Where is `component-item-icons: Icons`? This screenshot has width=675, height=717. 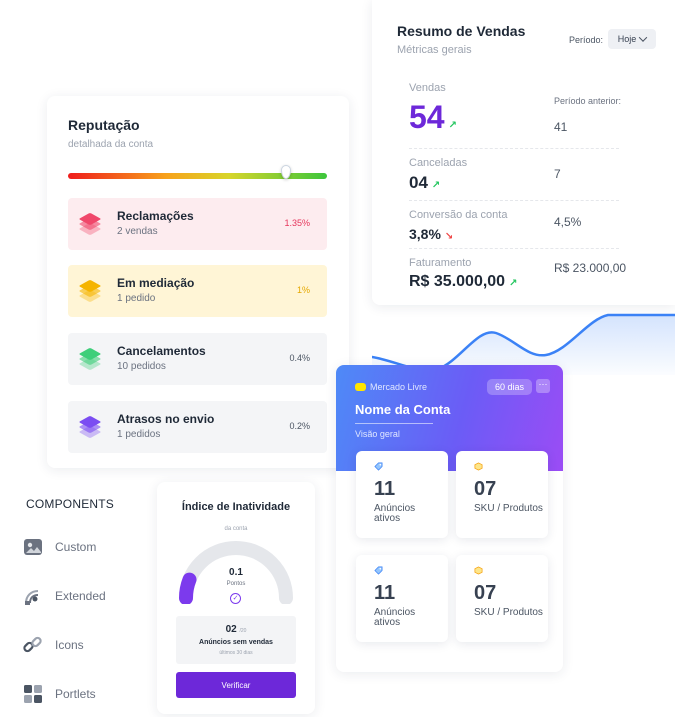 component-item-icons: Icons is located at coordinates (83, 645).